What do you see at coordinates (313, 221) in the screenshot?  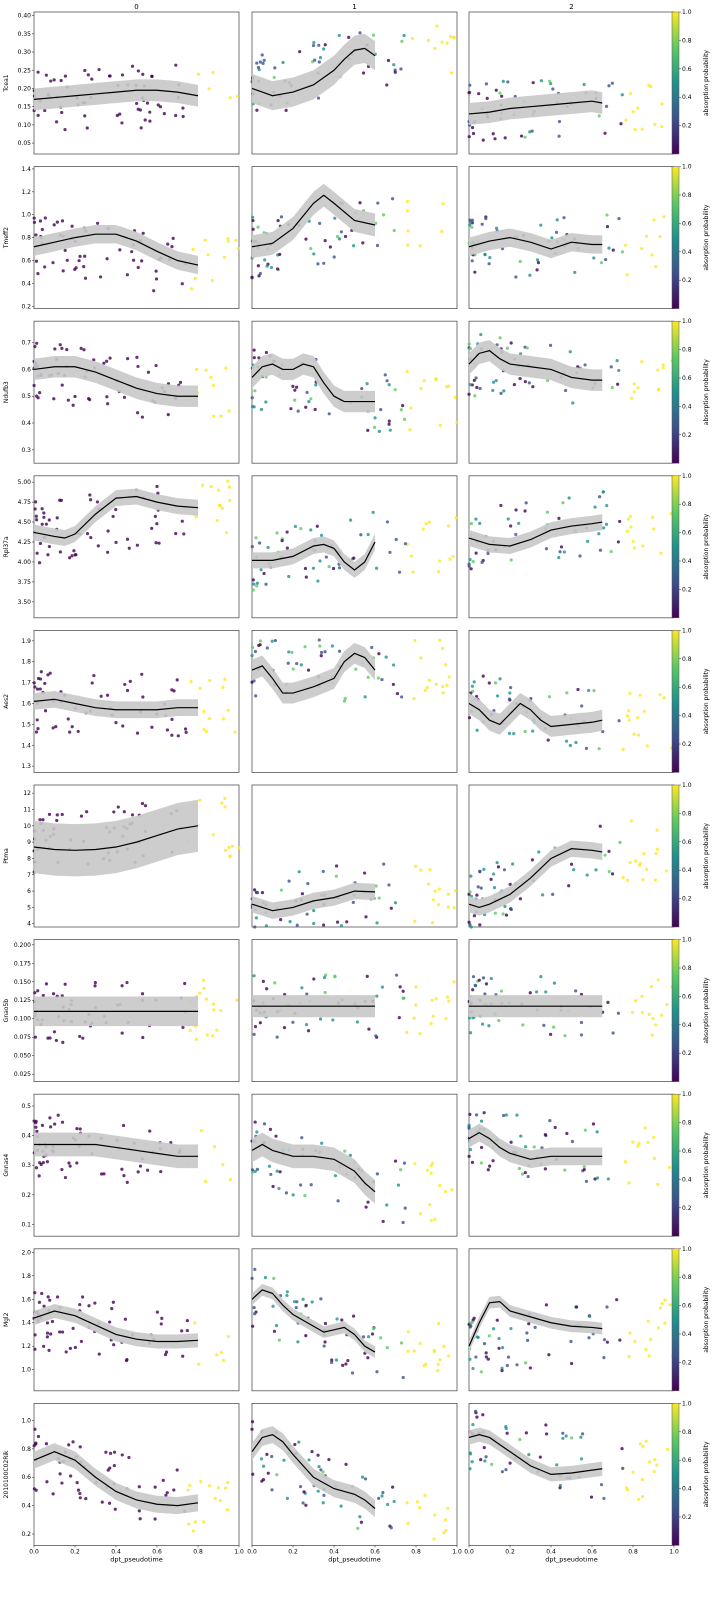 I see `confidence-band` at bounding box center [313, 221].